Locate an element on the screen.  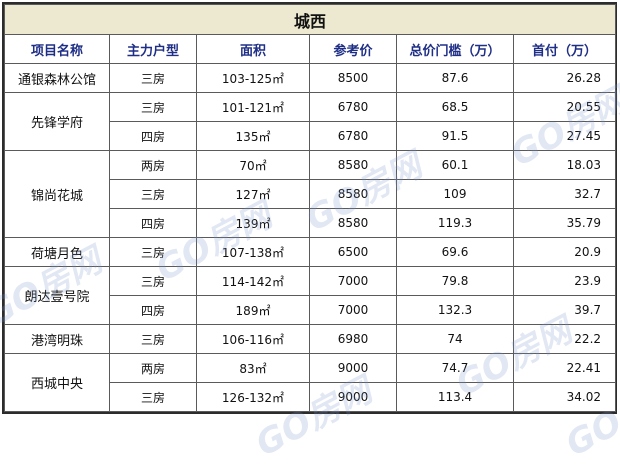
down-payment-cell: 18.03 is located at coordinates (564, 165).